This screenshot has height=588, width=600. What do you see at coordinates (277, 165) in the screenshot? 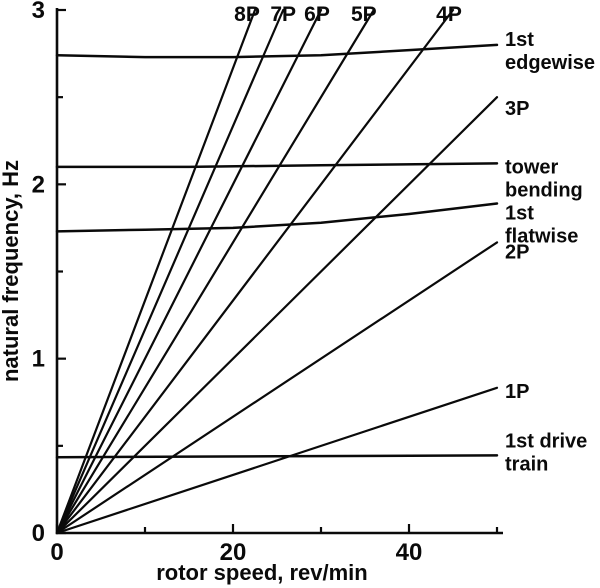
I see `series-line-mode-tower-bending` at bounding box center [277, 165].